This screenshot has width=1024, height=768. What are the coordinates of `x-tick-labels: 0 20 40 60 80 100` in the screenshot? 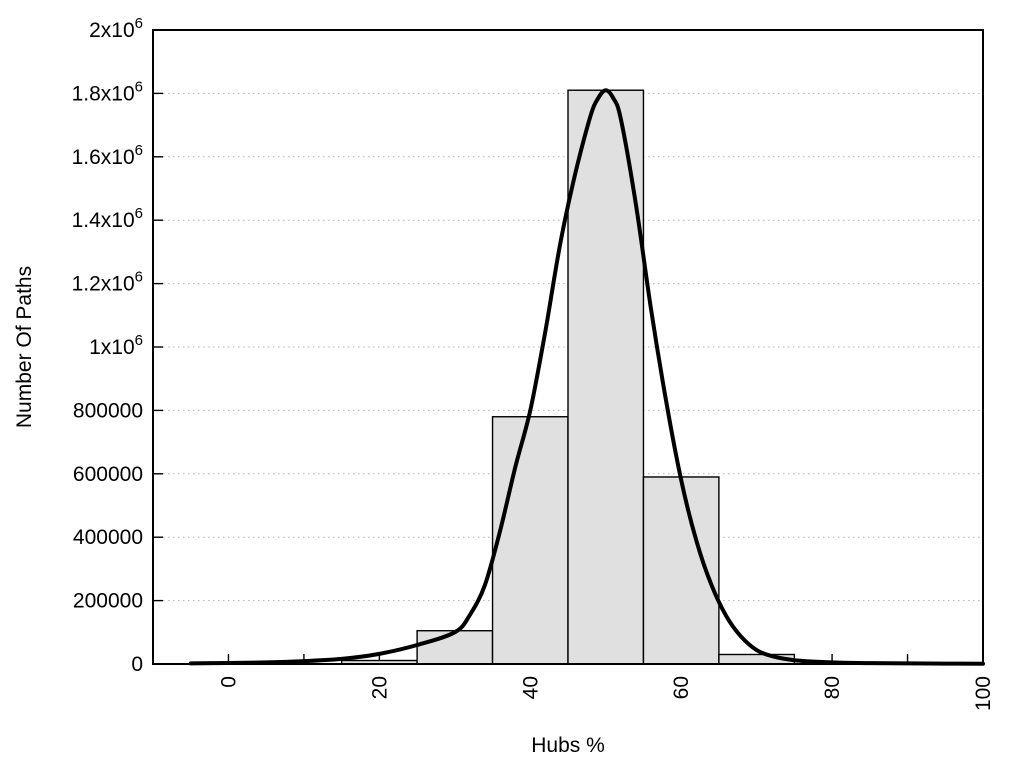 It's located at (606, 693).